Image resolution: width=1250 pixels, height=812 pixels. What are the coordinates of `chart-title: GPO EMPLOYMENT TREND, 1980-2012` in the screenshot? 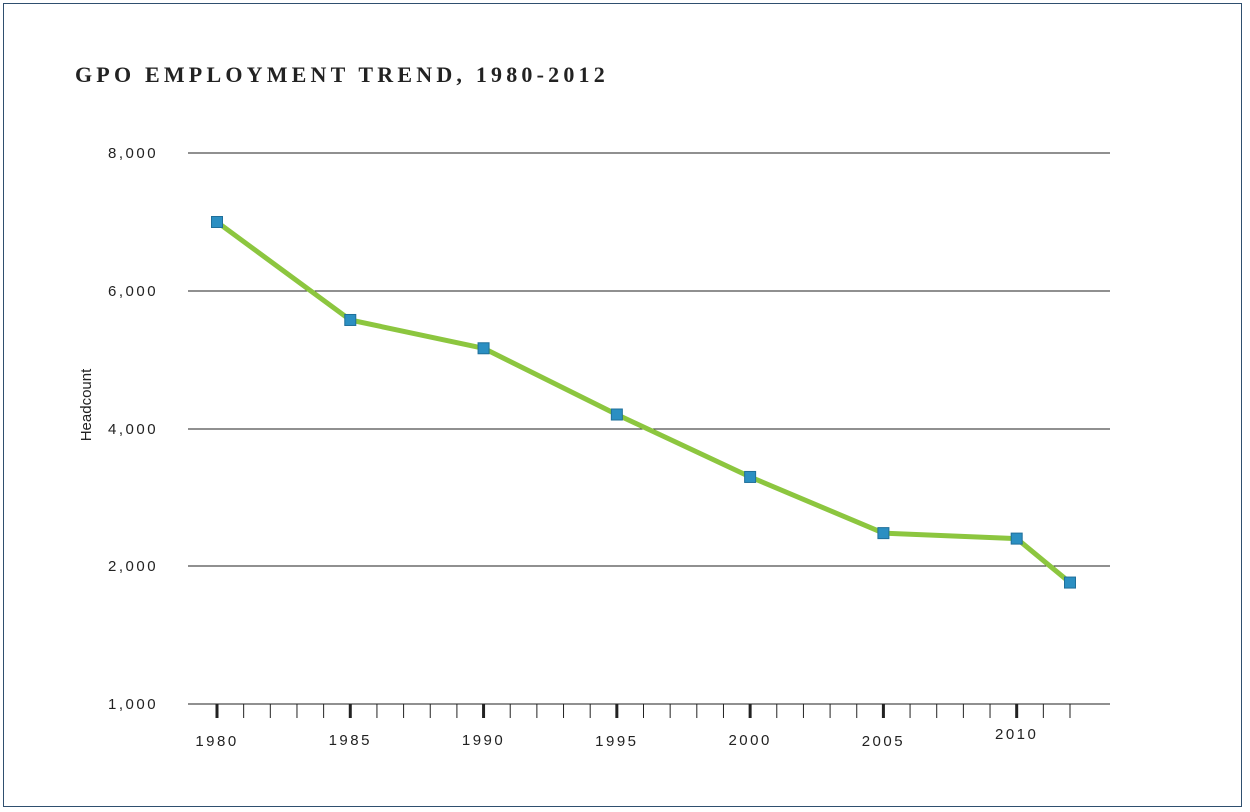 It's located at (342, 74).